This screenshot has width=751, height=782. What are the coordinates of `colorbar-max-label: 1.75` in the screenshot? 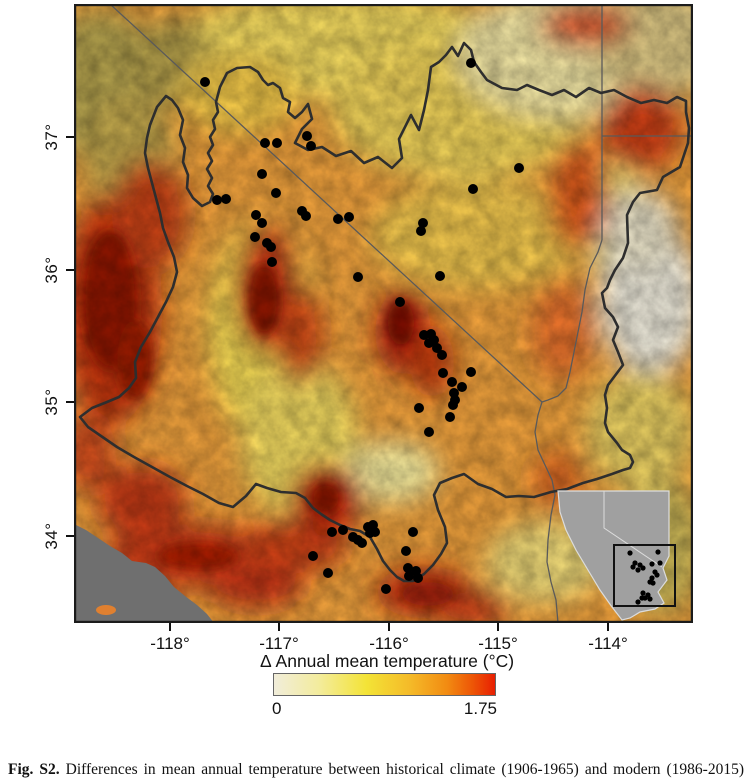 It's located at (480, 708).